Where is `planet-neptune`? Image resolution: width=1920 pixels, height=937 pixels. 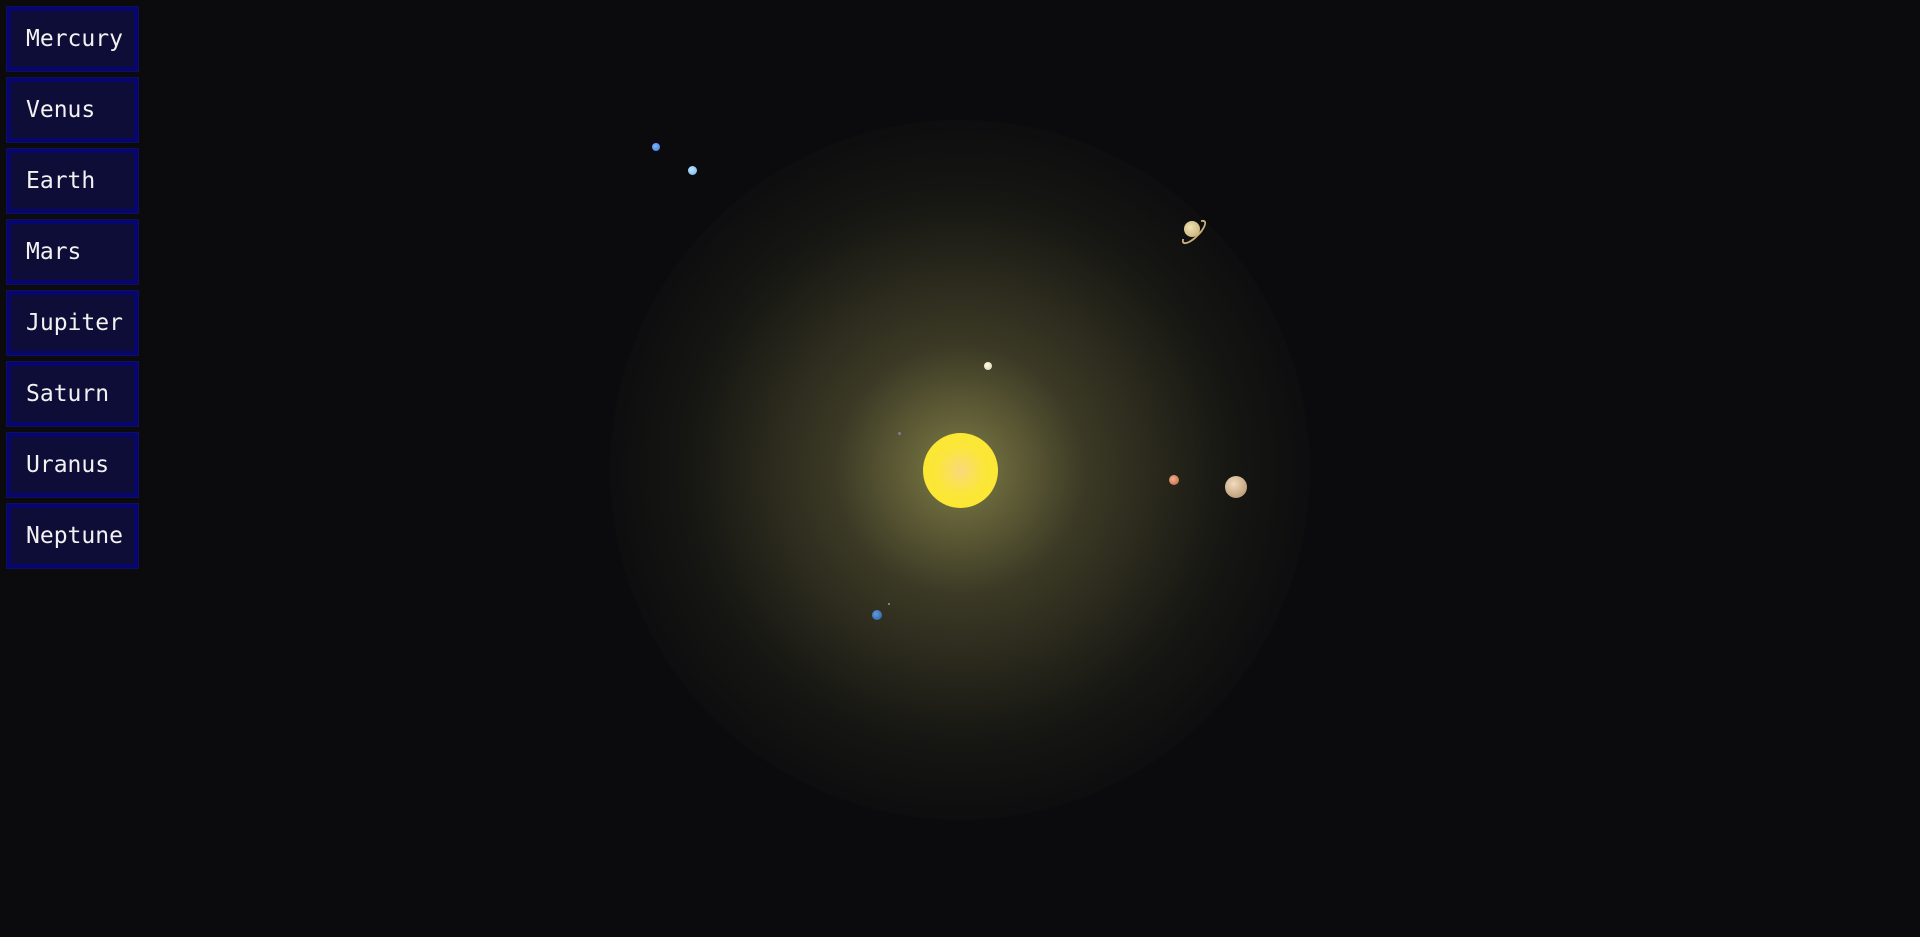 planet-neptune is located at coordinates (656, 147).